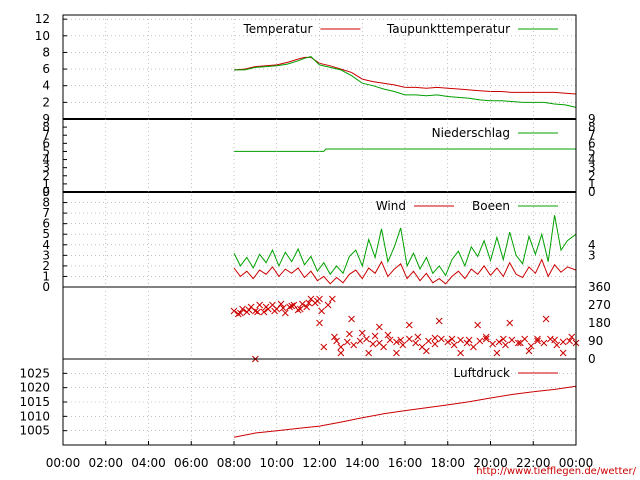  What do you see at coordinates (405, 411) in the screenshot?
I see `series-line-luftdruck` at bounding box center [405, 411].